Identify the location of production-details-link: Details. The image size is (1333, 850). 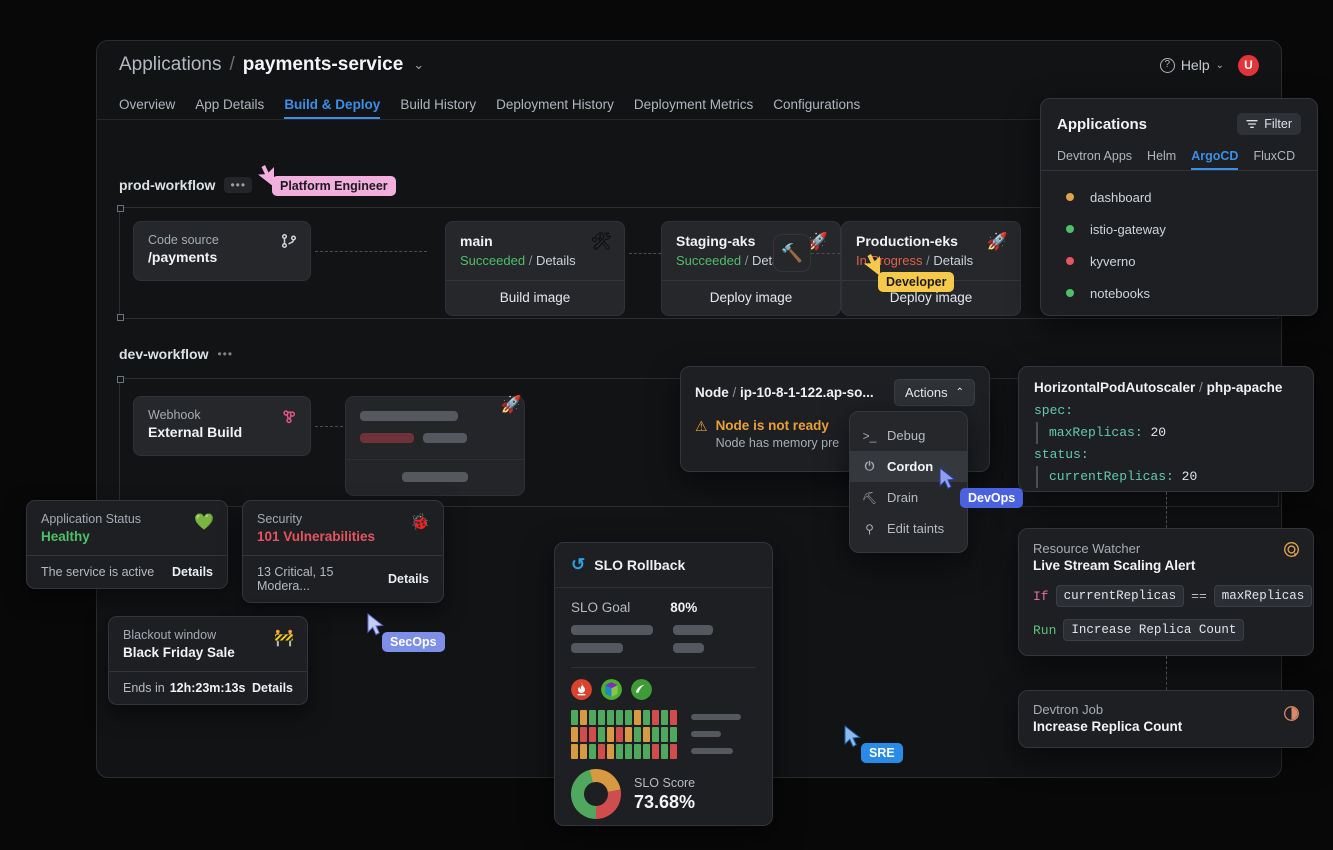
(953, 260).